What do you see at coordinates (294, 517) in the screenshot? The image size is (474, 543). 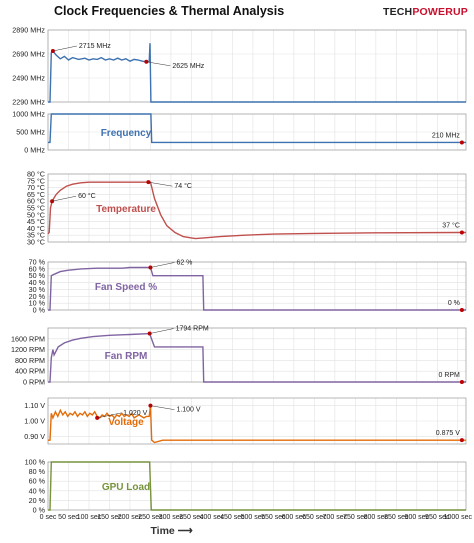 I see `x-tick-label: 600 sec` at bounding box center [294, 517].